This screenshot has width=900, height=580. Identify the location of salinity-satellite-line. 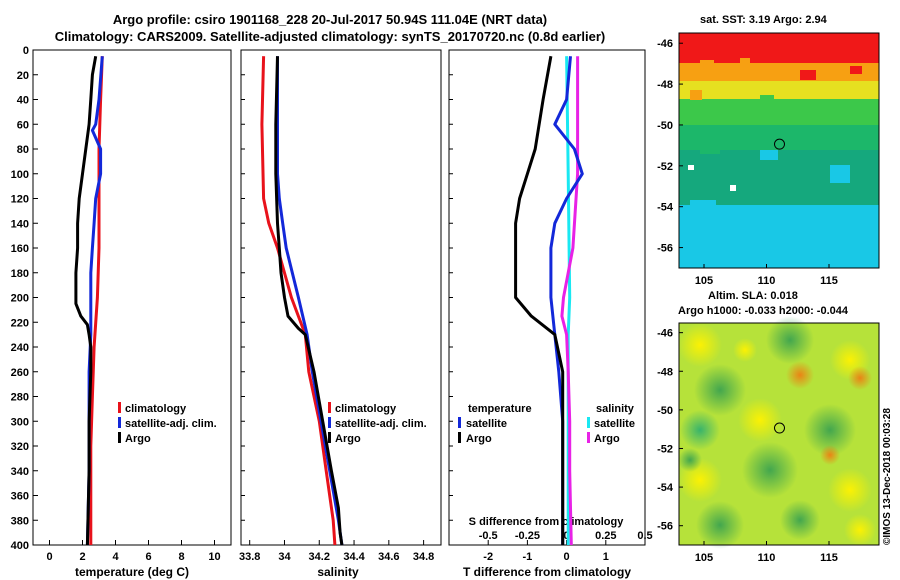
(310, 300).